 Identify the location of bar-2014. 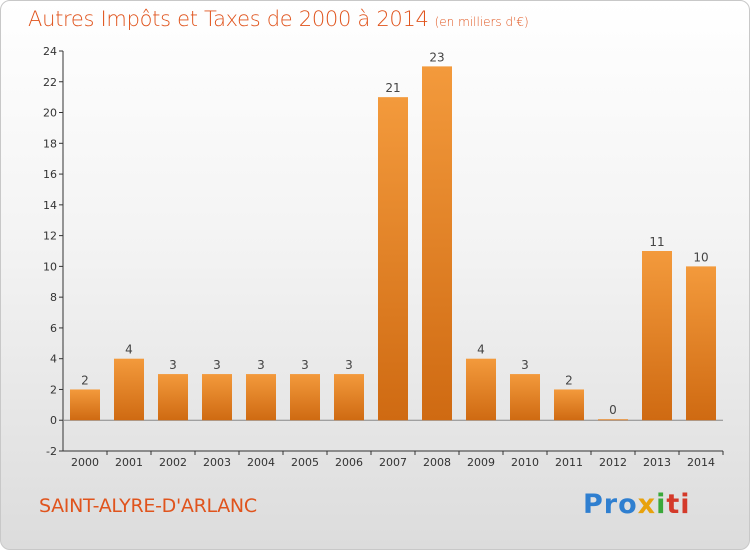
(701, 343).